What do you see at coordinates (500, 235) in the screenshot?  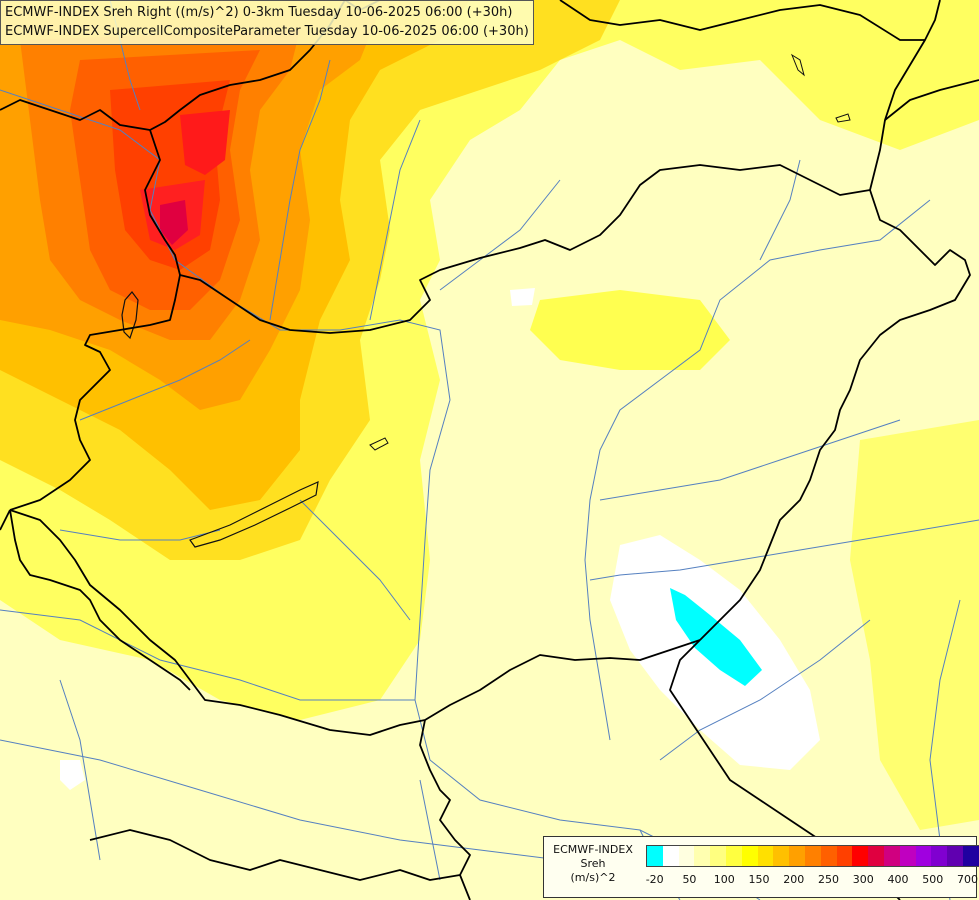 I see `river-ipel` at bounding box center [500, 235].